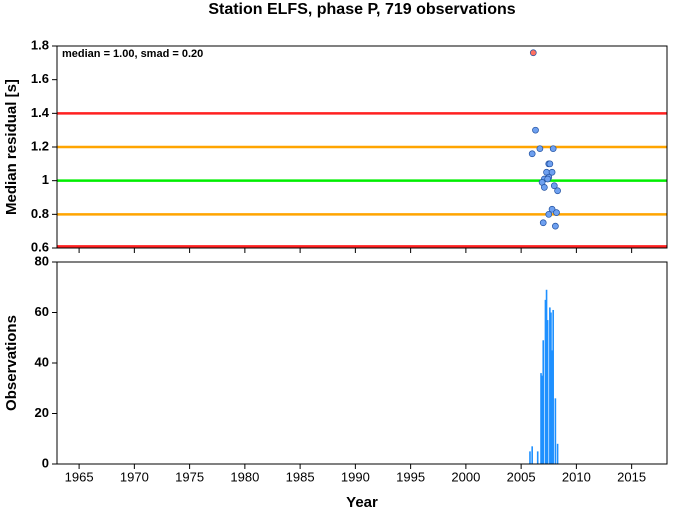 Image resolution: width=673 pixels, height=511 pixels. What do you see at coordinates (465, 476) in the screenshot?
I see `x-tick-label: 2000` at bounding box center [465, 476].